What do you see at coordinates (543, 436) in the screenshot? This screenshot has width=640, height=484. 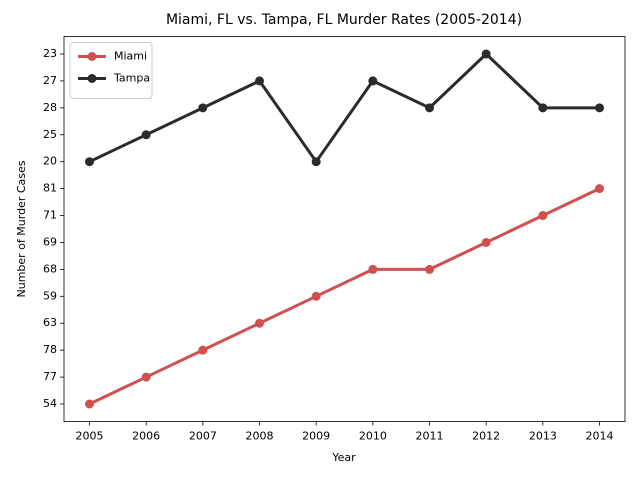 I see `x-tick-label: 2013` at bounding box center [543, 436].